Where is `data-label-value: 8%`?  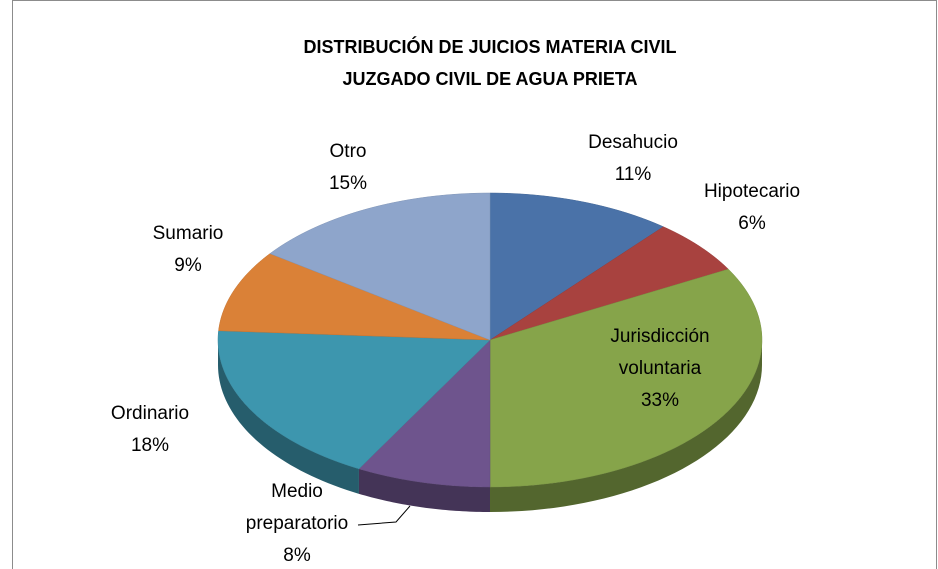 data-label-value: 8% is located at coordinates (297, 555).